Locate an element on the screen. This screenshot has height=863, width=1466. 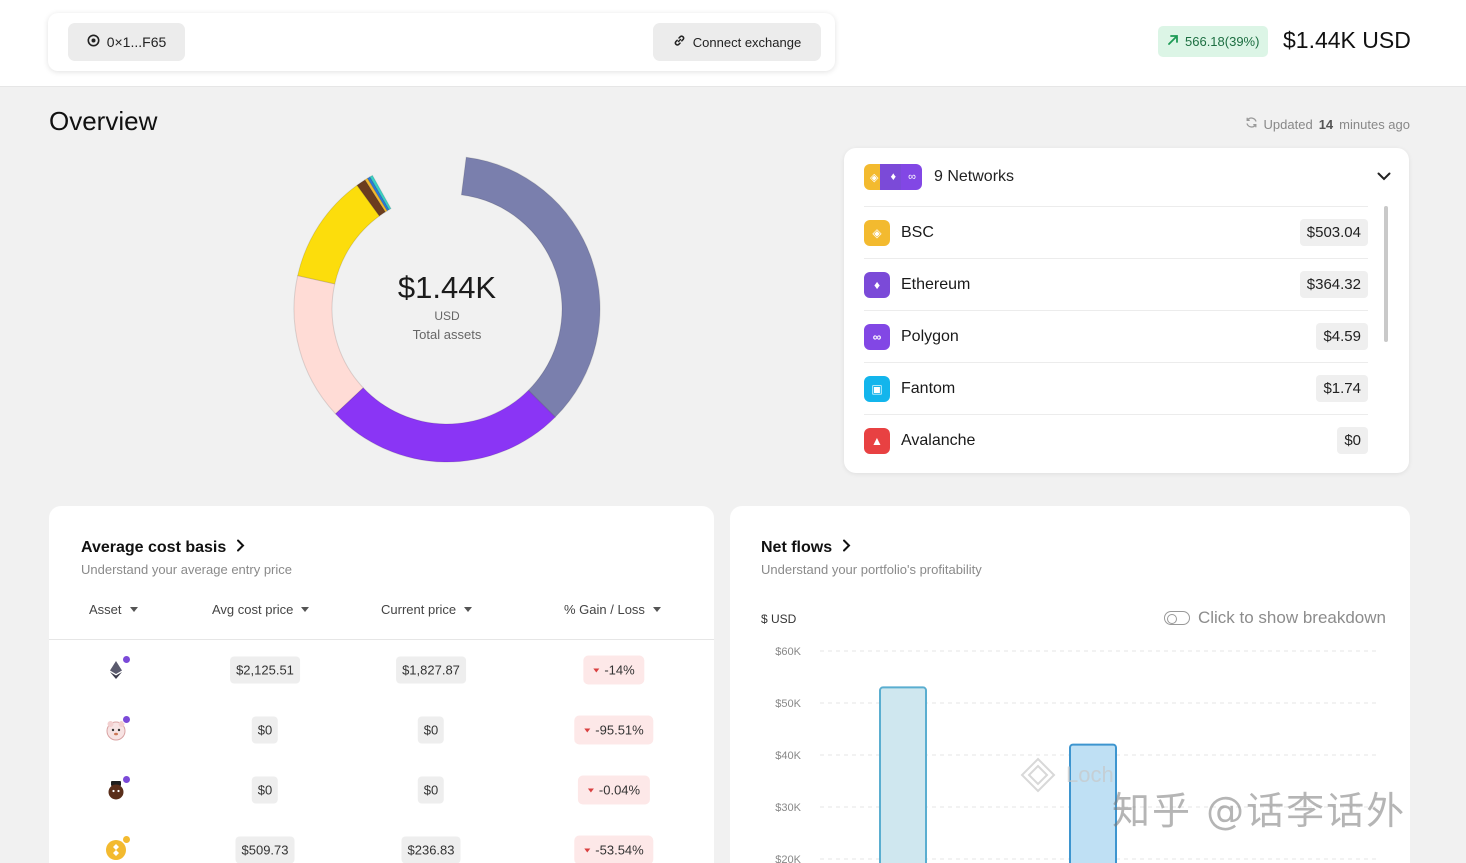
loch-watermark-text: Loch is located at coordinates (1090, 774).